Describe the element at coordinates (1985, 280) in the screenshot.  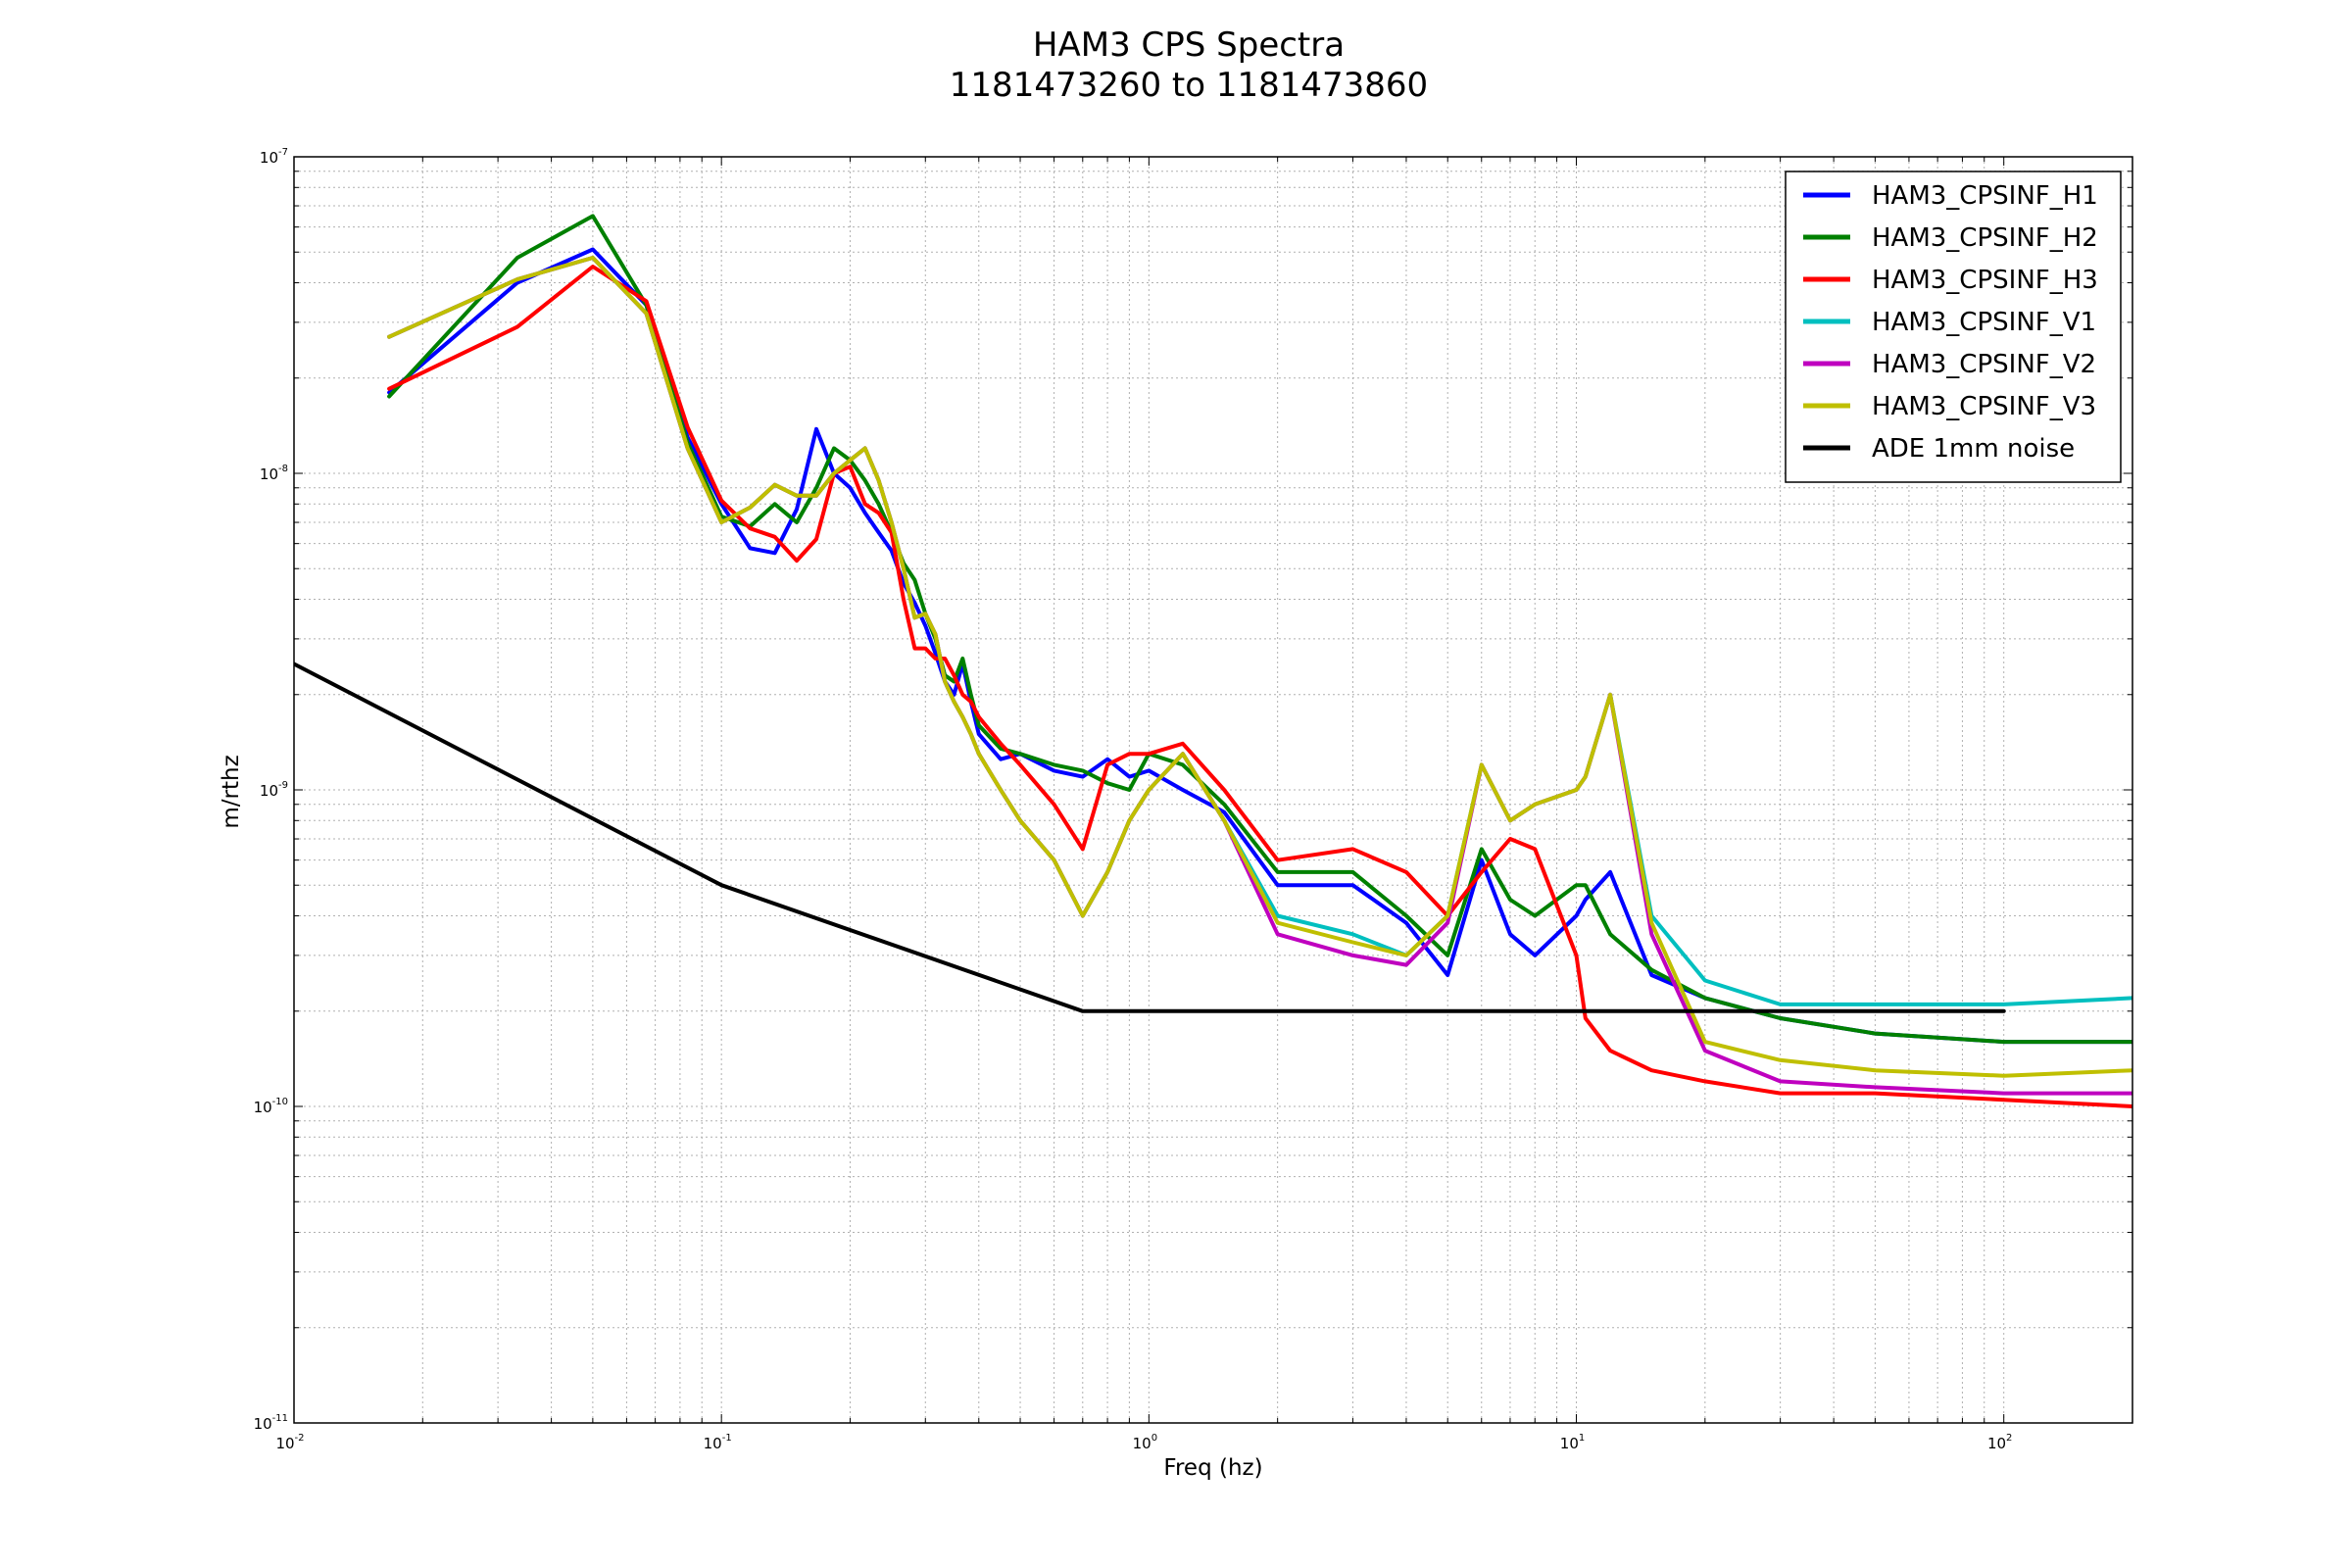
I see `legend-label: HAM3_CPSINF_H3` at that location.